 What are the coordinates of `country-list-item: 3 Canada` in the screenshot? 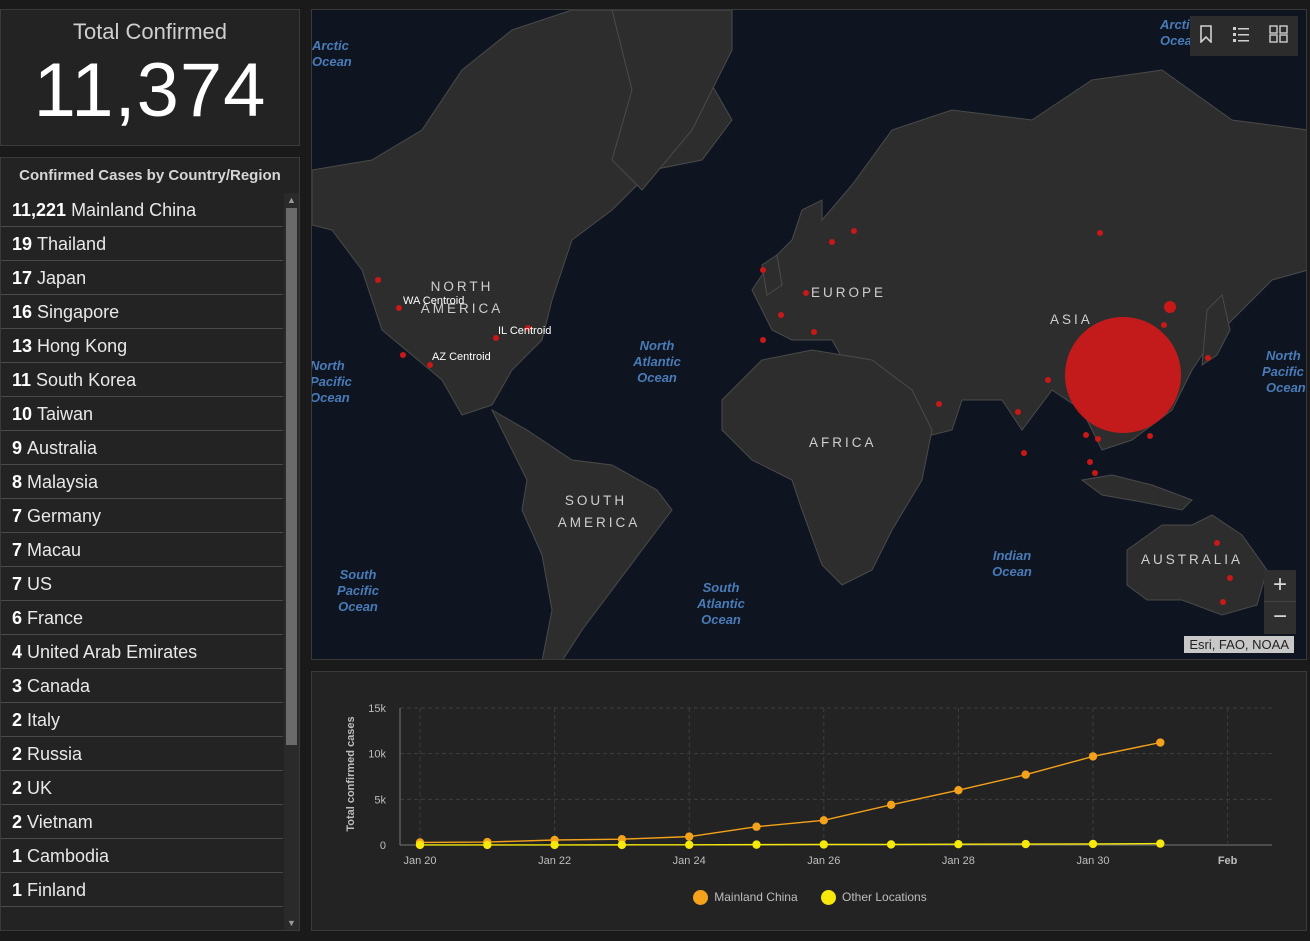 It's located at (142, 686).